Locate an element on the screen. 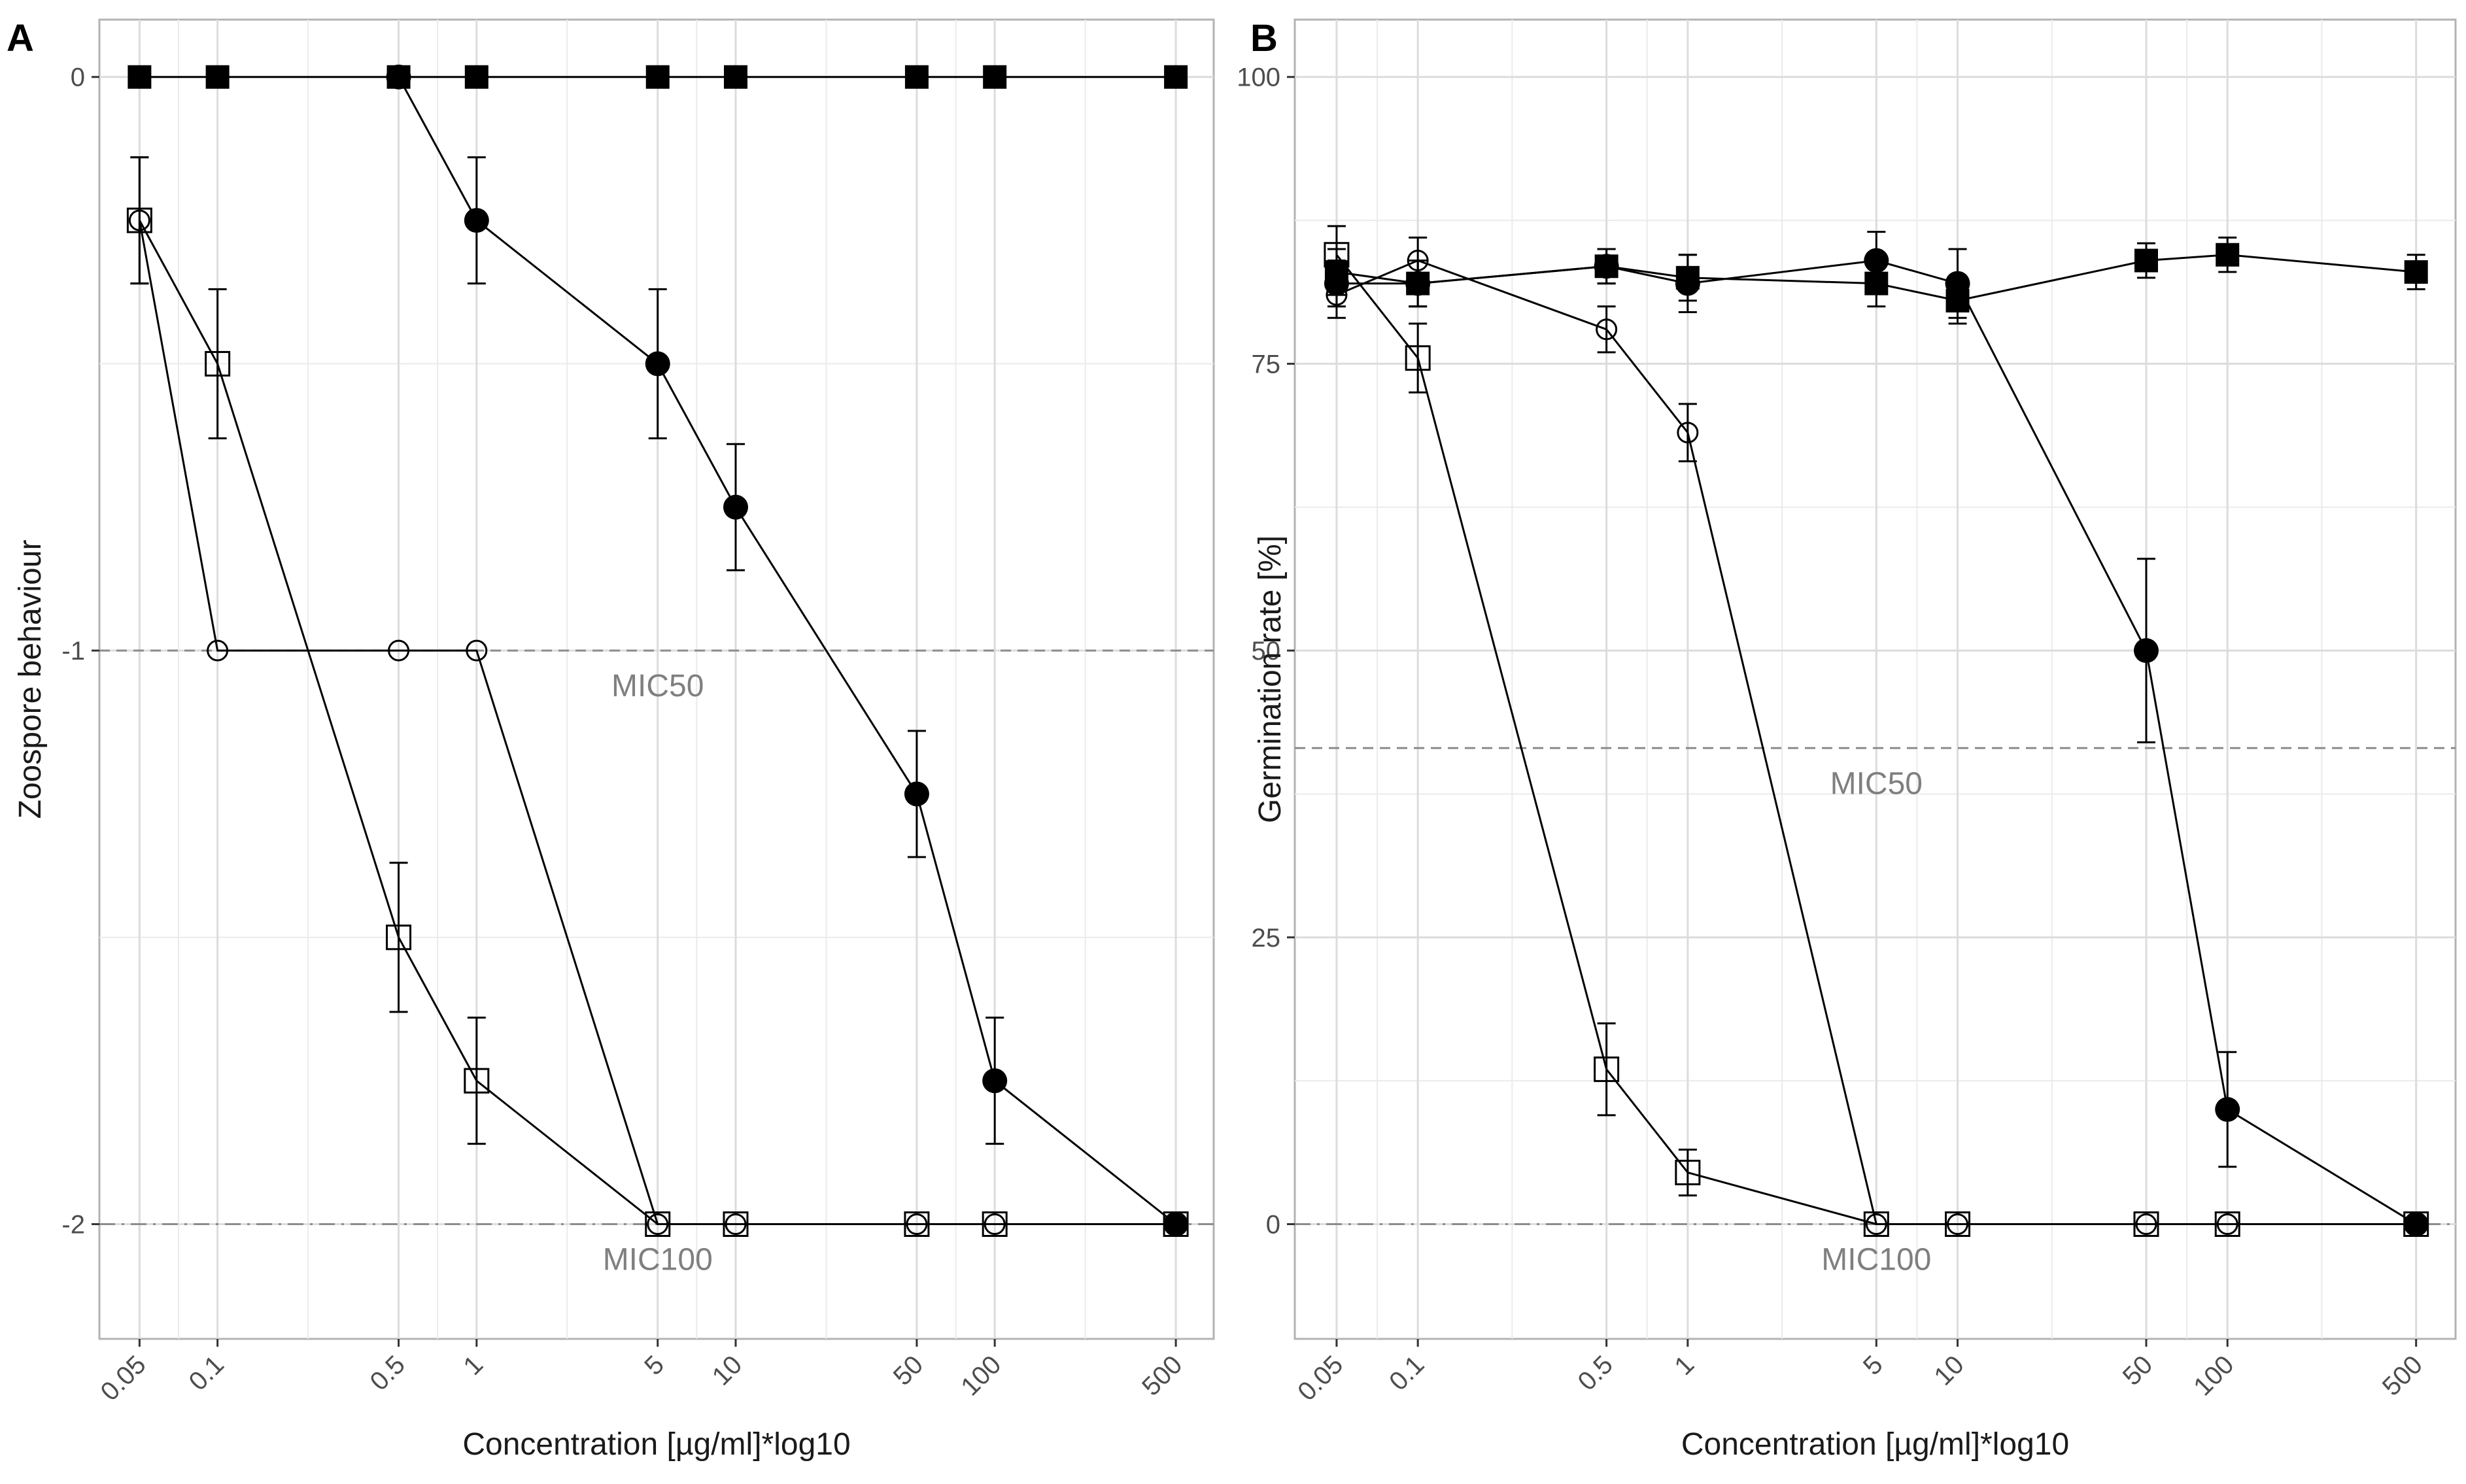  panel-letter: A is located at coordinates (20, 38).